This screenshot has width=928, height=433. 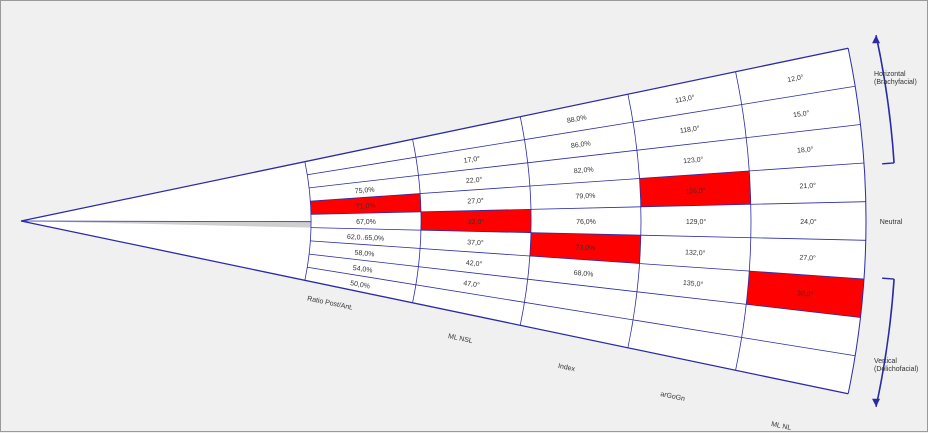 I want to click on cell-value: 30,0°, so click(x=805, y=293).